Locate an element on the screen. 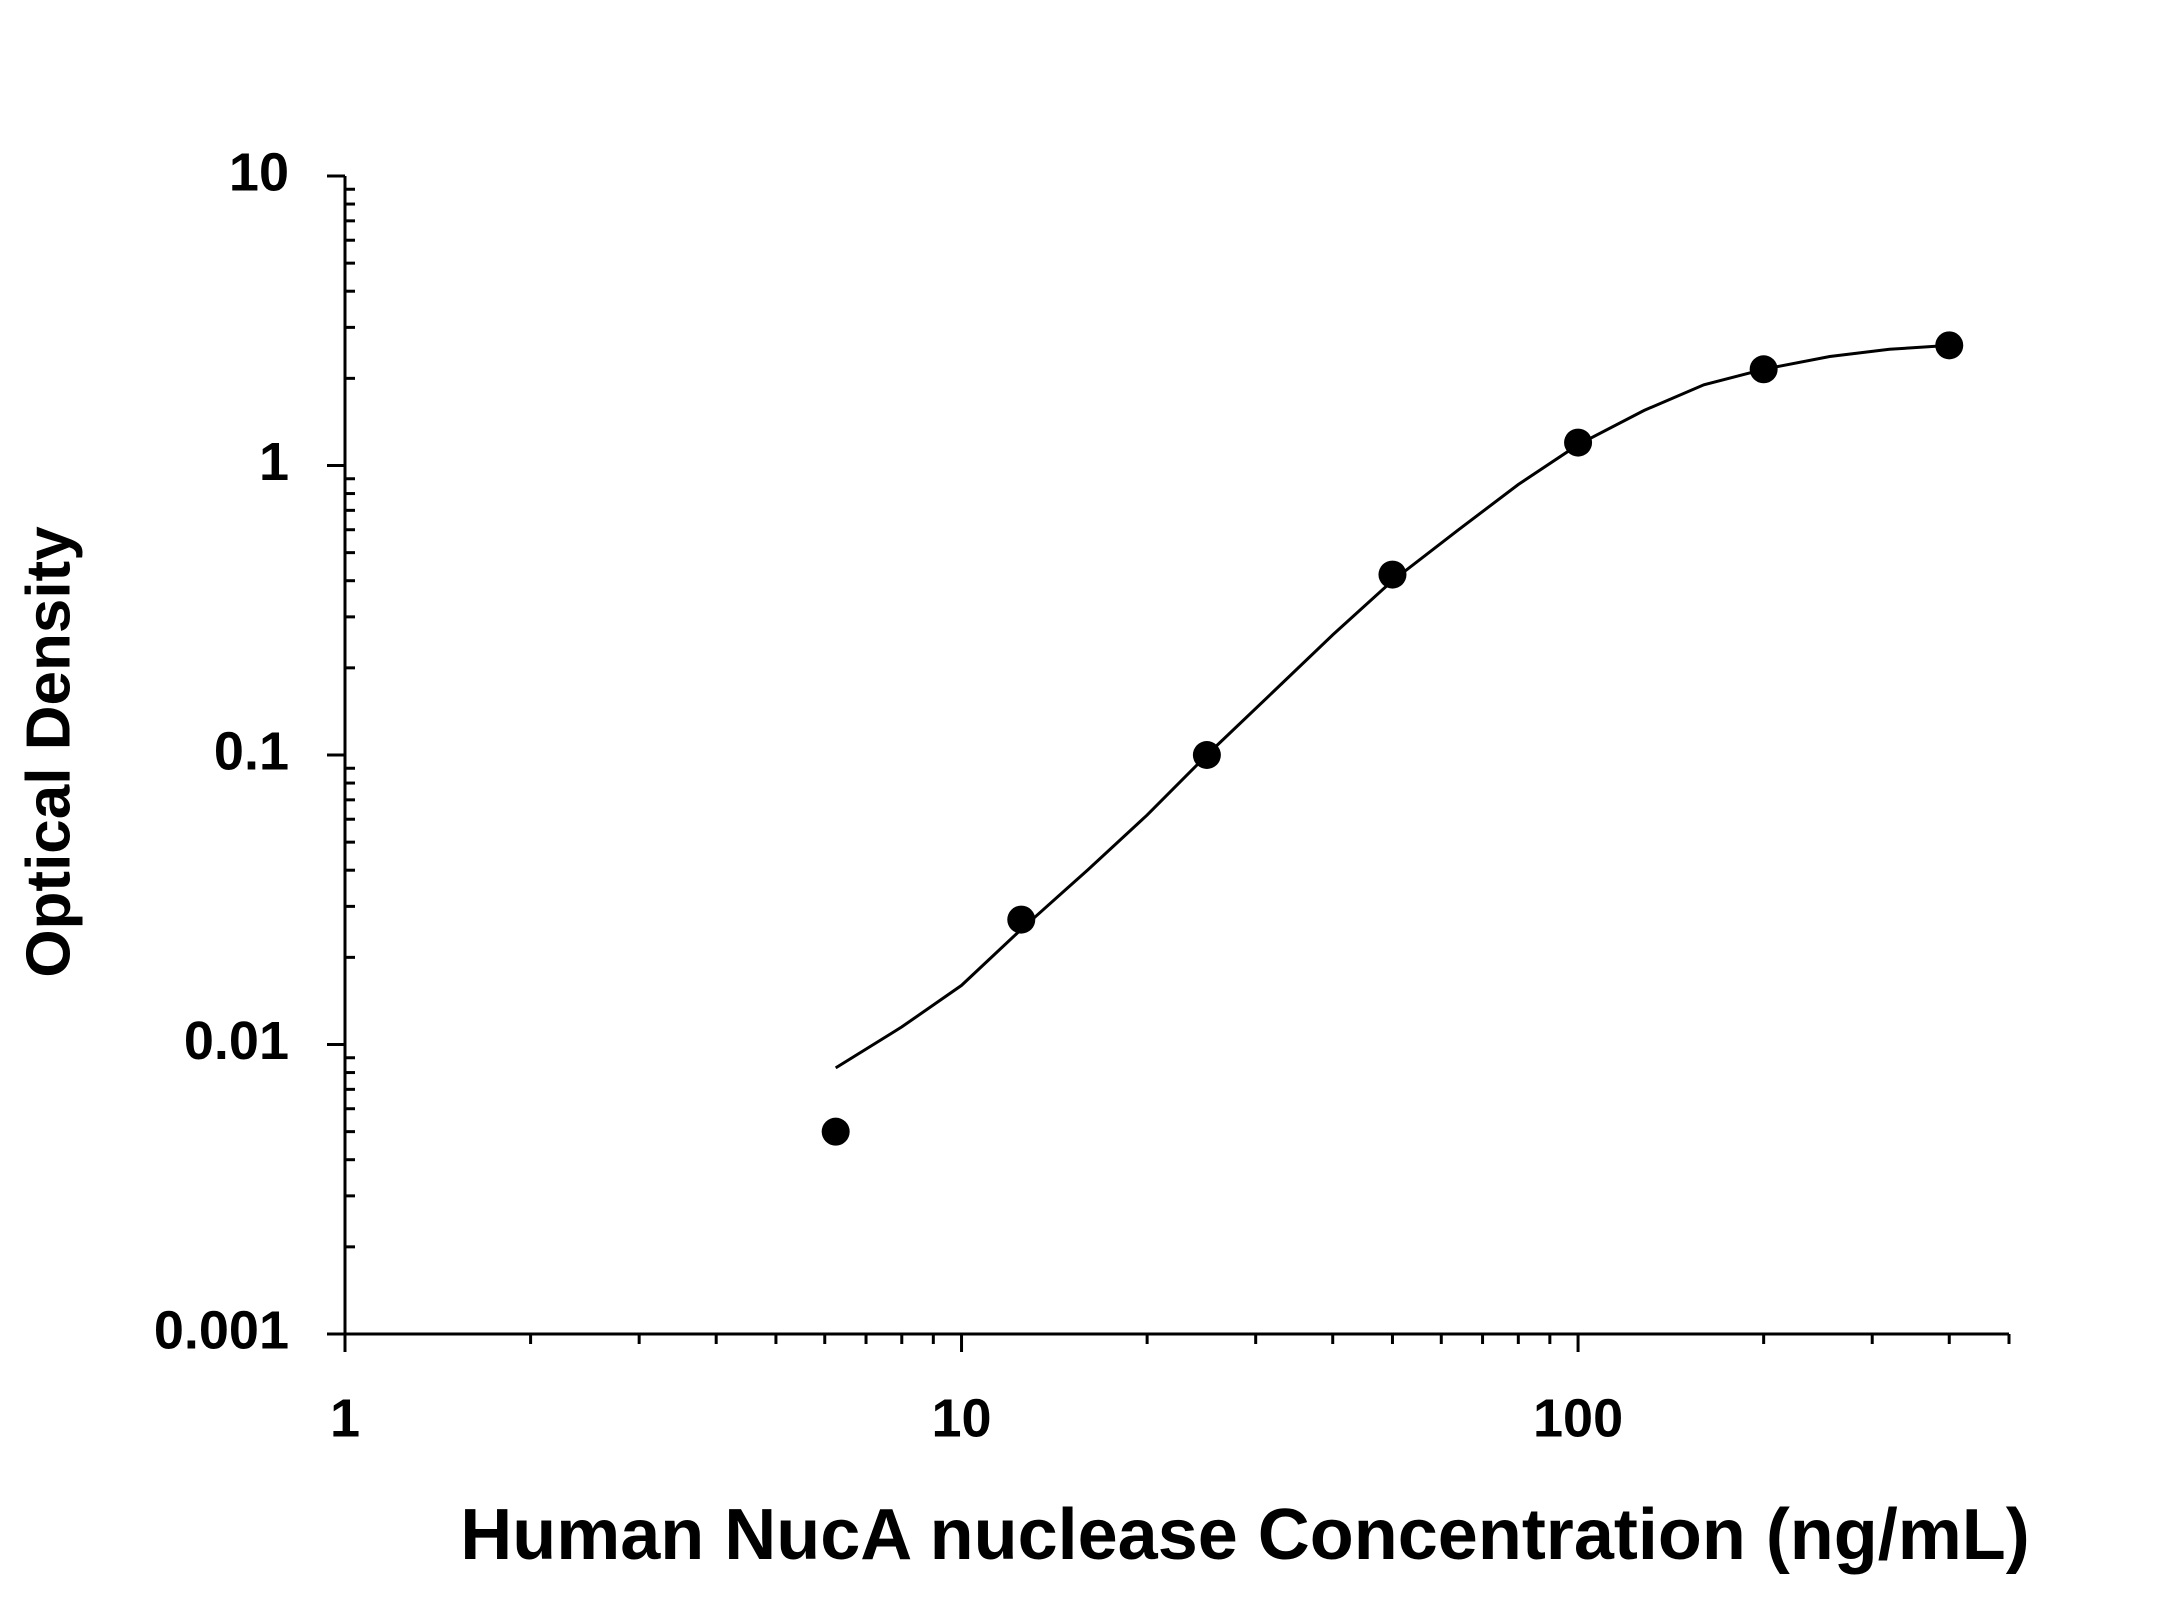 Image resolution: width=2183 pixels, height=1619 pixels. y-tick-label: 10 is located at coordinates (259, 172).